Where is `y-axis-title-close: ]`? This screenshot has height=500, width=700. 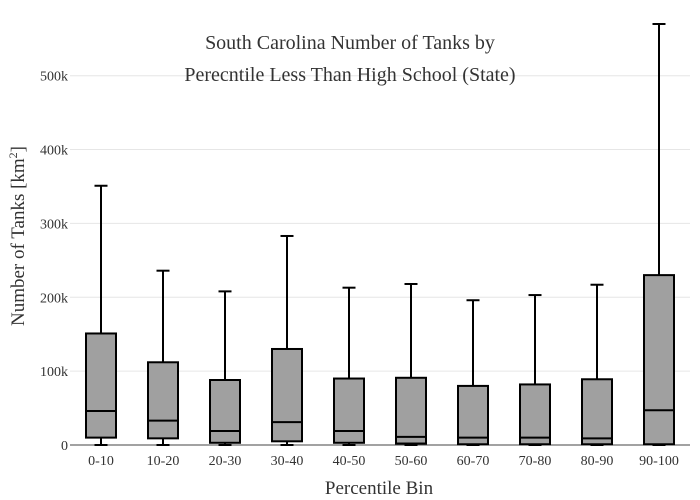 y-axis-title-close: ] is located at coordinates (18, 149).